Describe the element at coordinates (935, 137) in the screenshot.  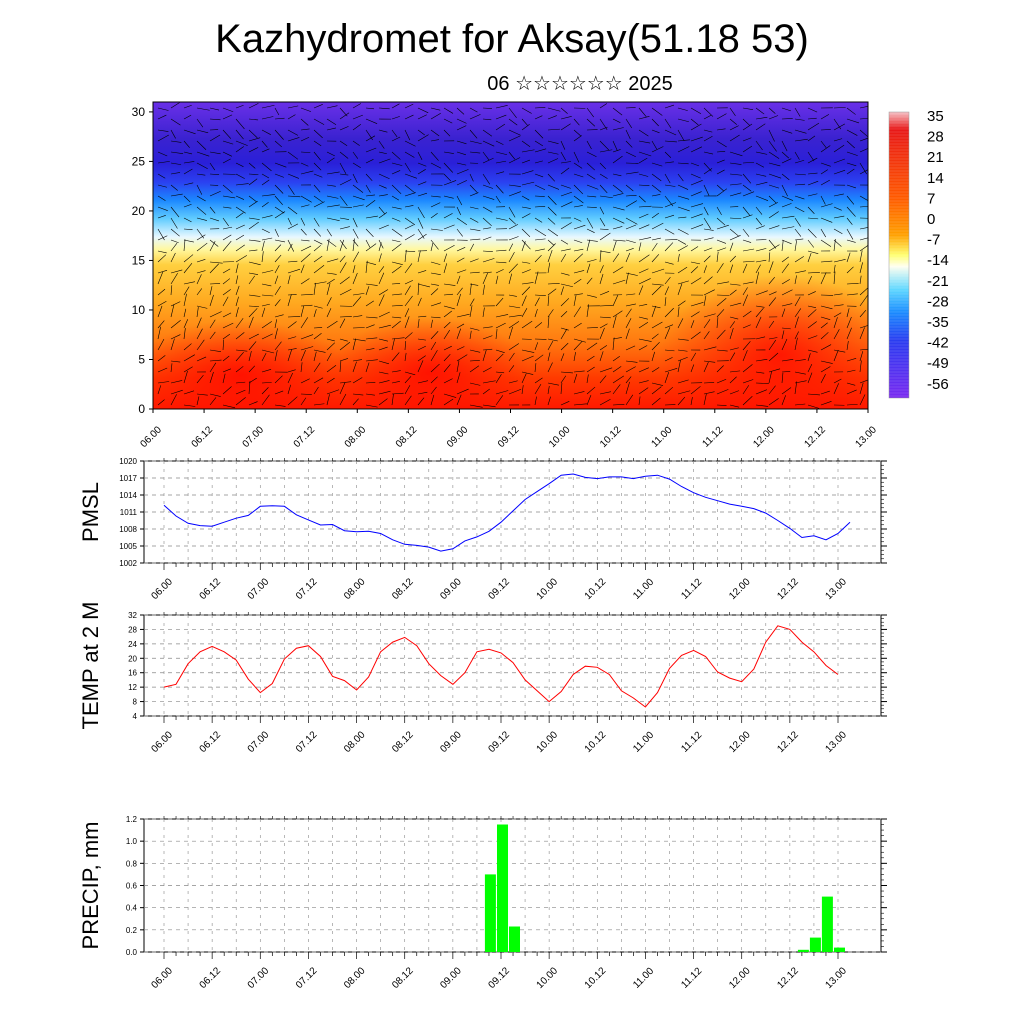
I see `colorbar-label: 28` at that location.